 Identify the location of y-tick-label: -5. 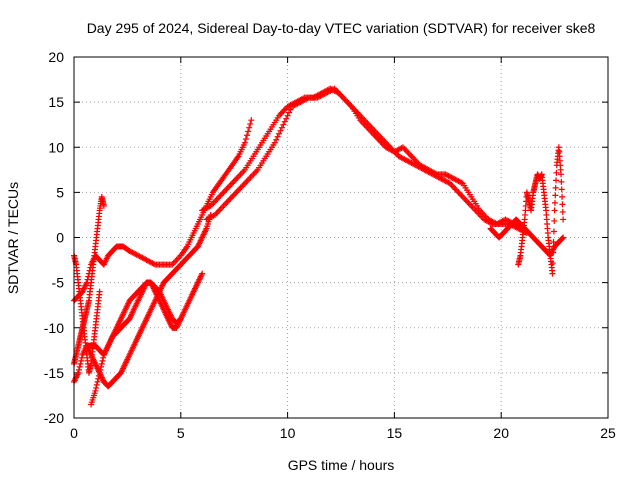
(58, 283).